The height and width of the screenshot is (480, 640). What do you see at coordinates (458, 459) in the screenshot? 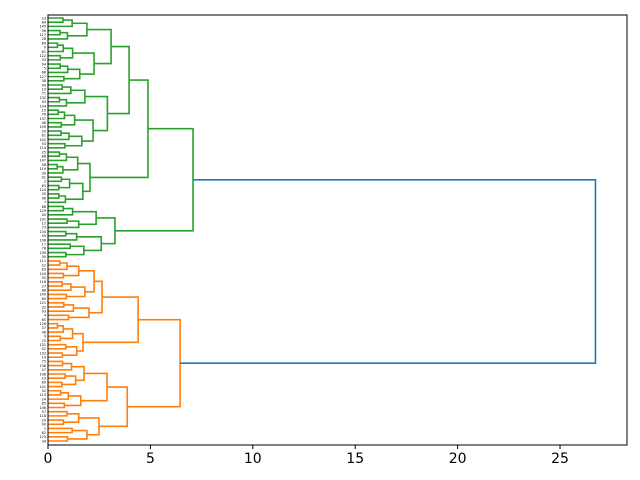
I see `x-tick-label: 20` at bounding box center [458, 459].